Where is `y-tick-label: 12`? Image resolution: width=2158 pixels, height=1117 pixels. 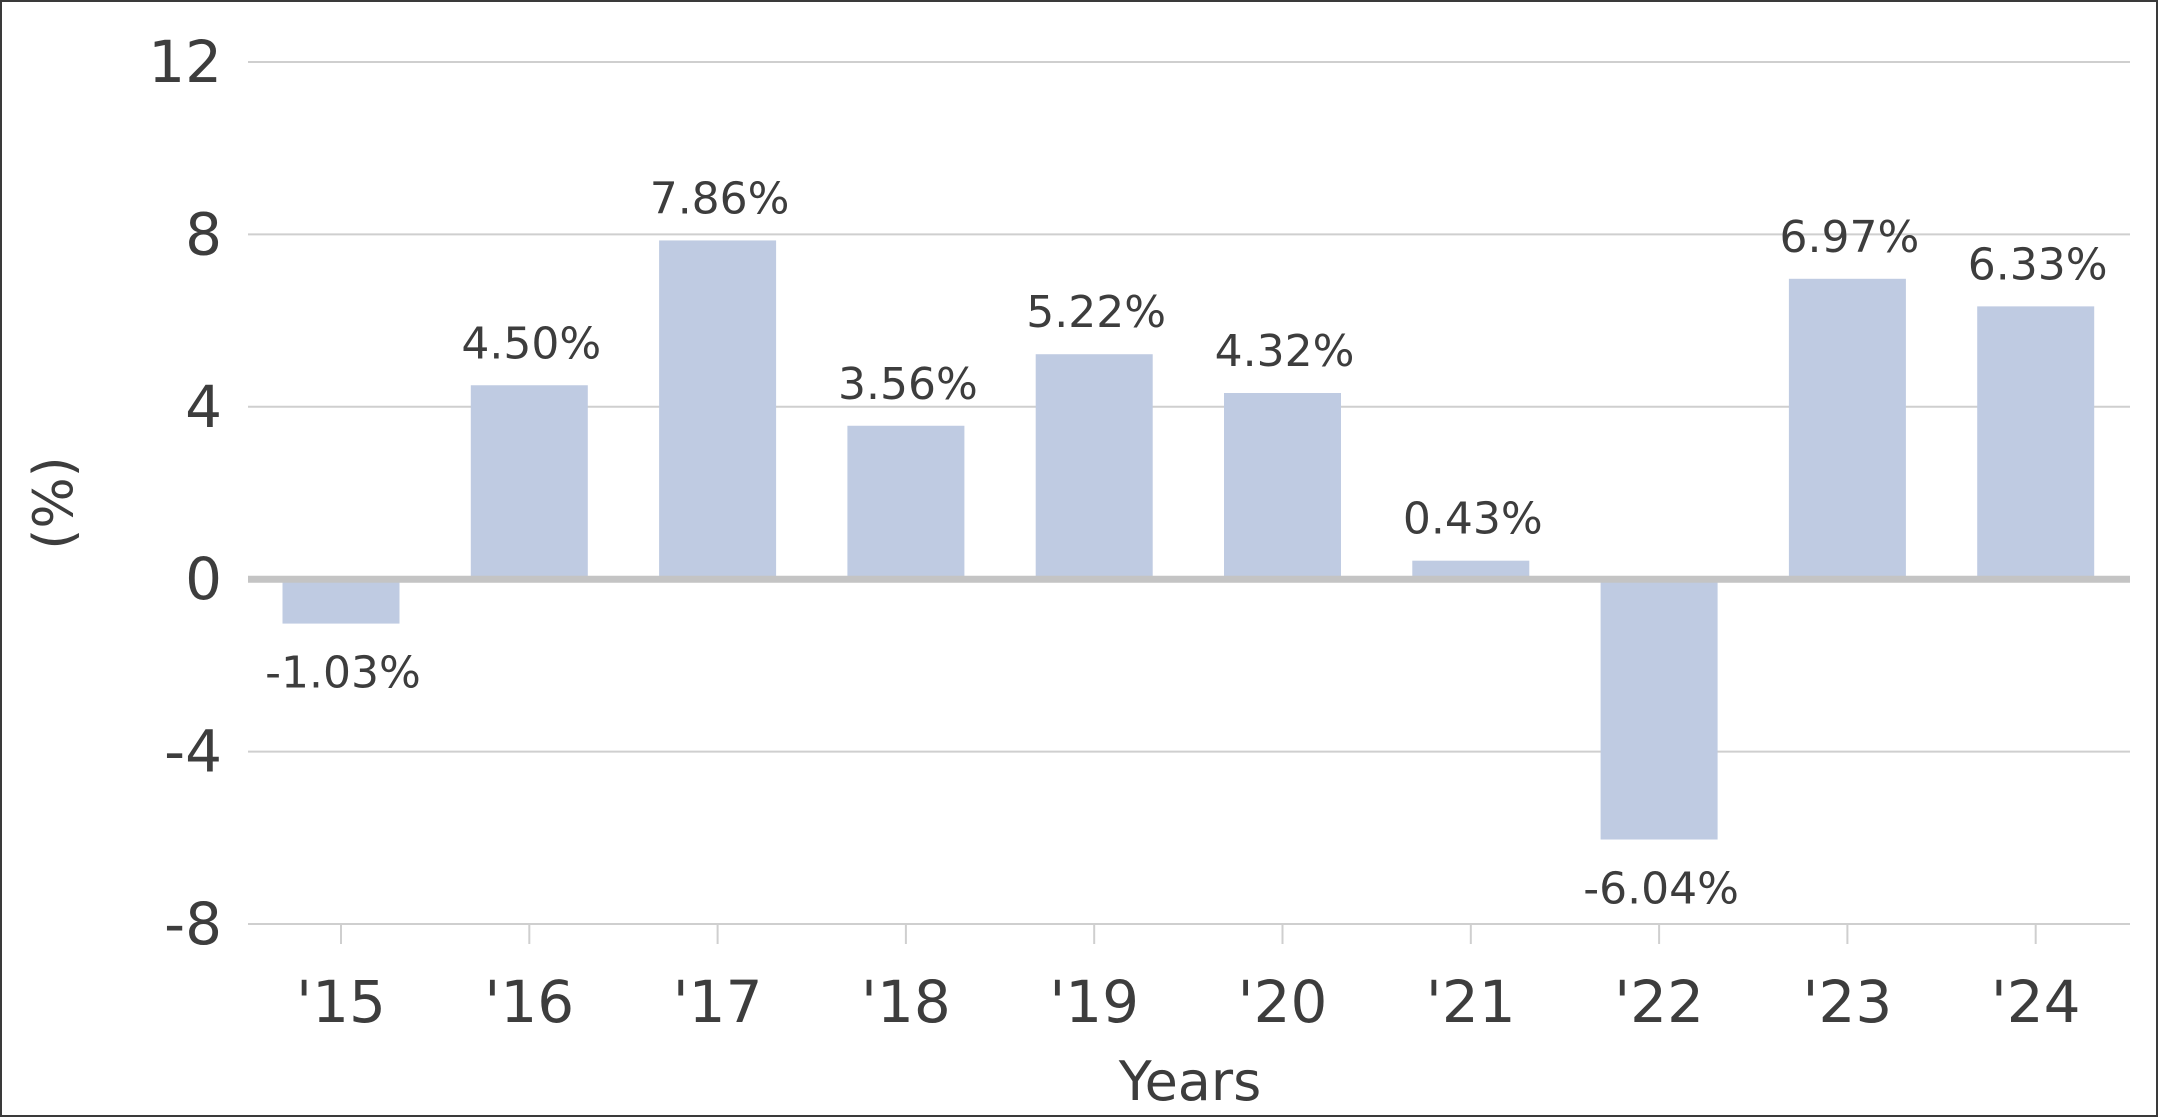
y-tick-label: 12 is located at coordinates (185, 62).